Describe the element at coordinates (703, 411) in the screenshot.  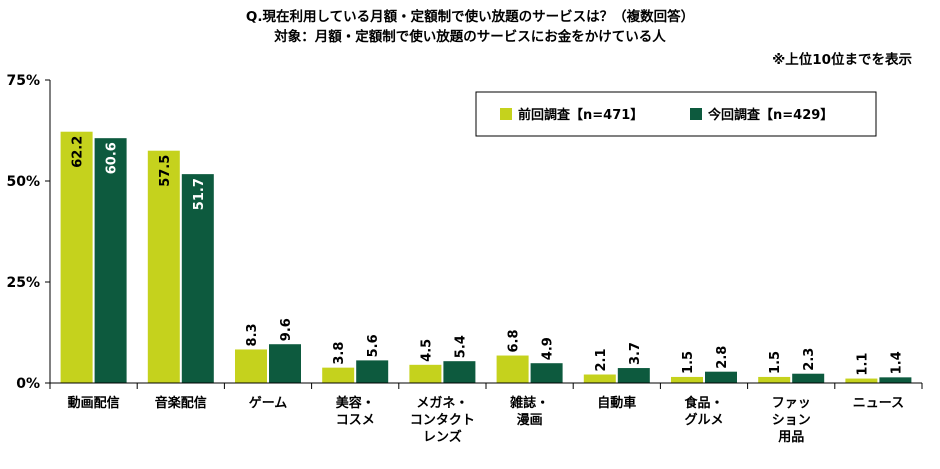
I see `category-label: 食品・グルメ` at that location.